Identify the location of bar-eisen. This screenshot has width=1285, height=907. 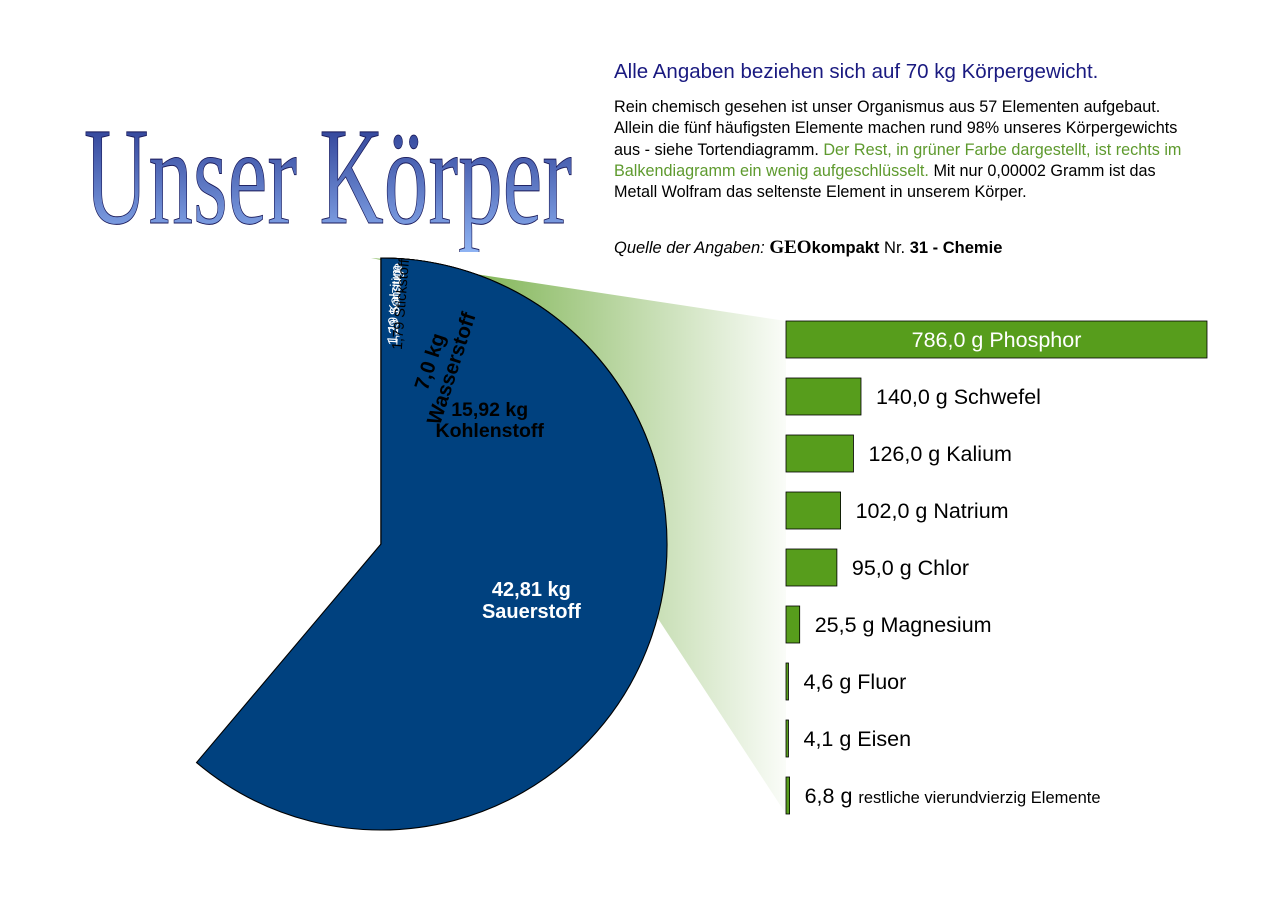
(787, 738).